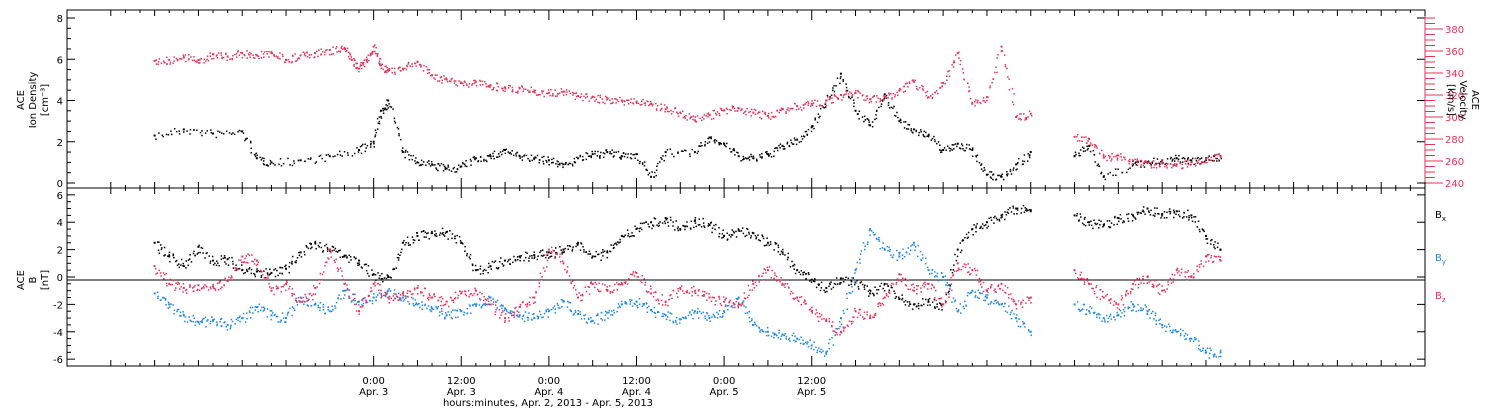 The height and width of the screenshot is (410, 1500). Describe the element at coordinates (45, 100) in the screenshot. I see `density-axis-label-line3: [cm⁻³]` at that location.